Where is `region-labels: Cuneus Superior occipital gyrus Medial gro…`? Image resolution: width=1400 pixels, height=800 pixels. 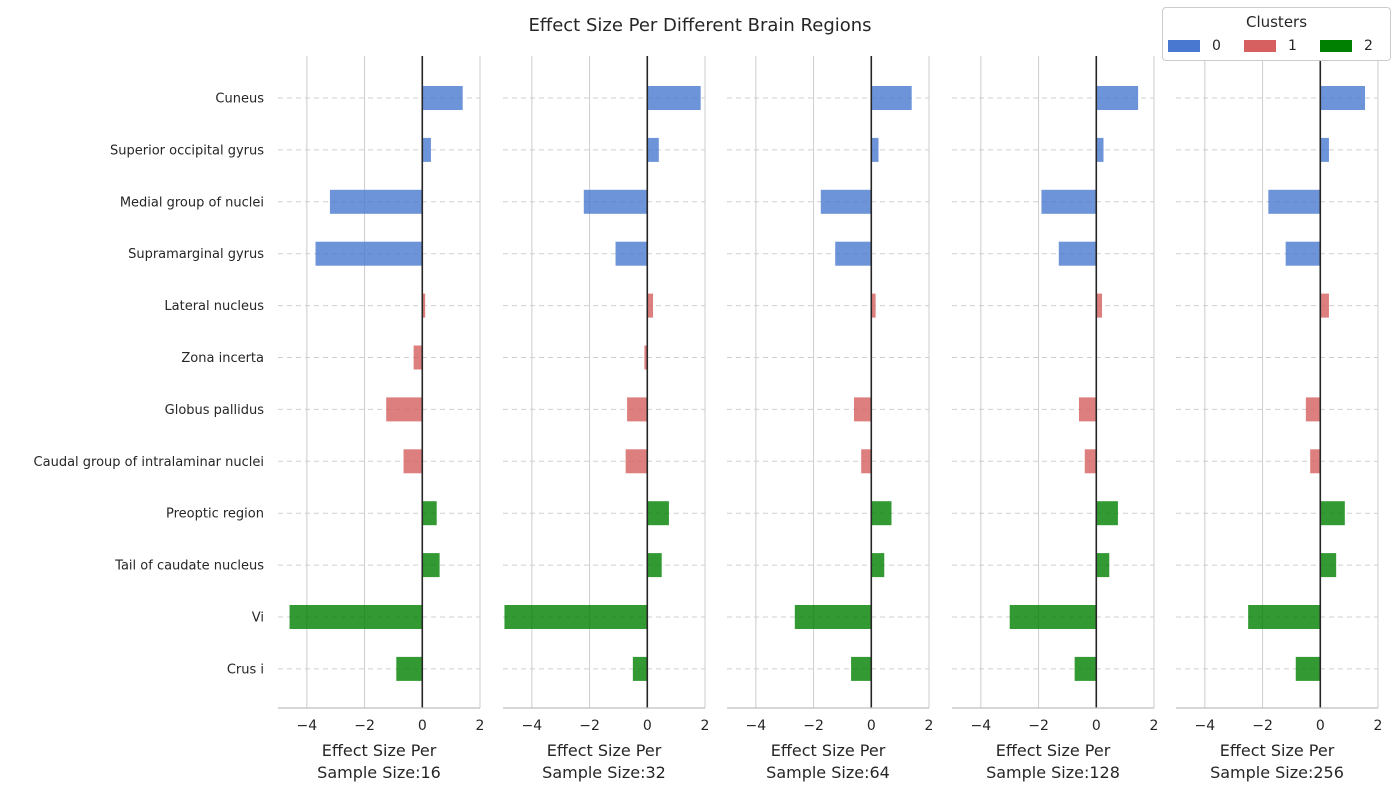
region-labels: Cuneus Superior occipital gyrus Medial gro… is located at coordinates (149, 385).